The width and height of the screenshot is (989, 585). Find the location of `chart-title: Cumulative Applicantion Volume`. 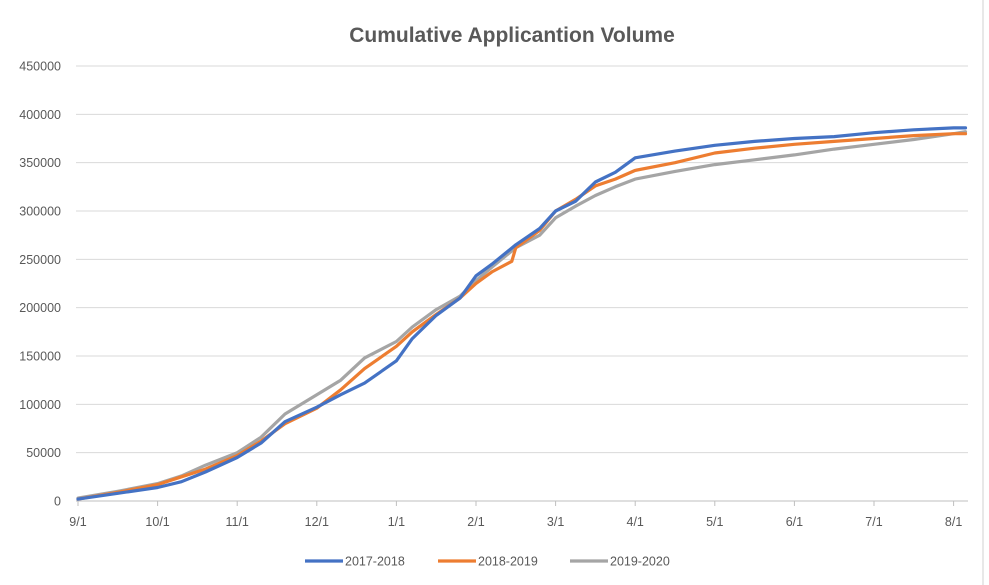

chart-title: Cumulative Applicantion Volume is located at coordinates (512, 35).